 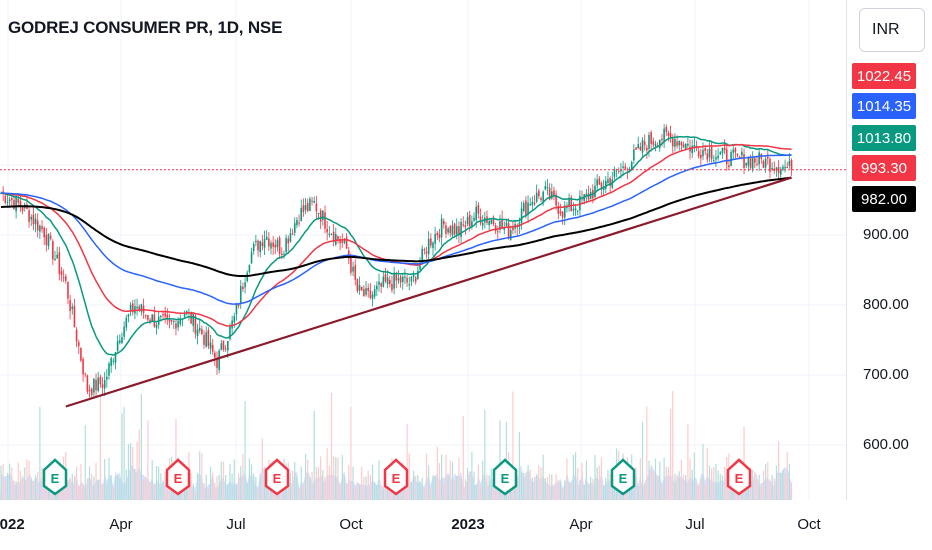 I want to click on earnings-marker, so click(x=55, y=477).